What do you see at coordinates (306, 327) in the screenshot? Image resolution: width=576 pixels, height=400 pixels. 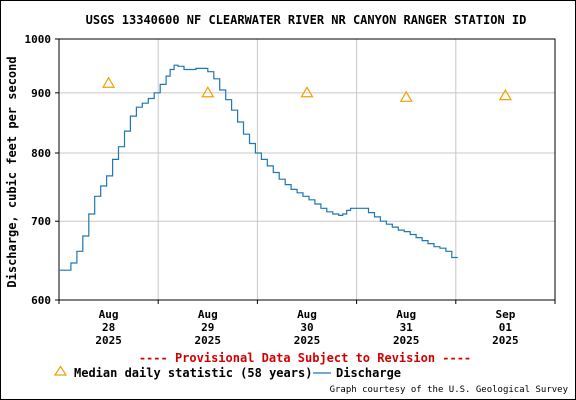 I see `x-tick-label: 30` at bounding box center [306, 327].